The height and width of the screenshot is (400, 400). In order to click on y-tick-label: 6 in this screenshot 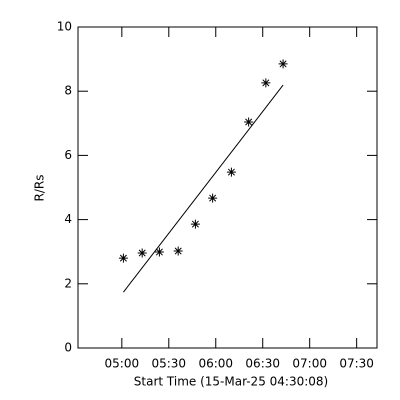, I will do `click(68, 155)`.